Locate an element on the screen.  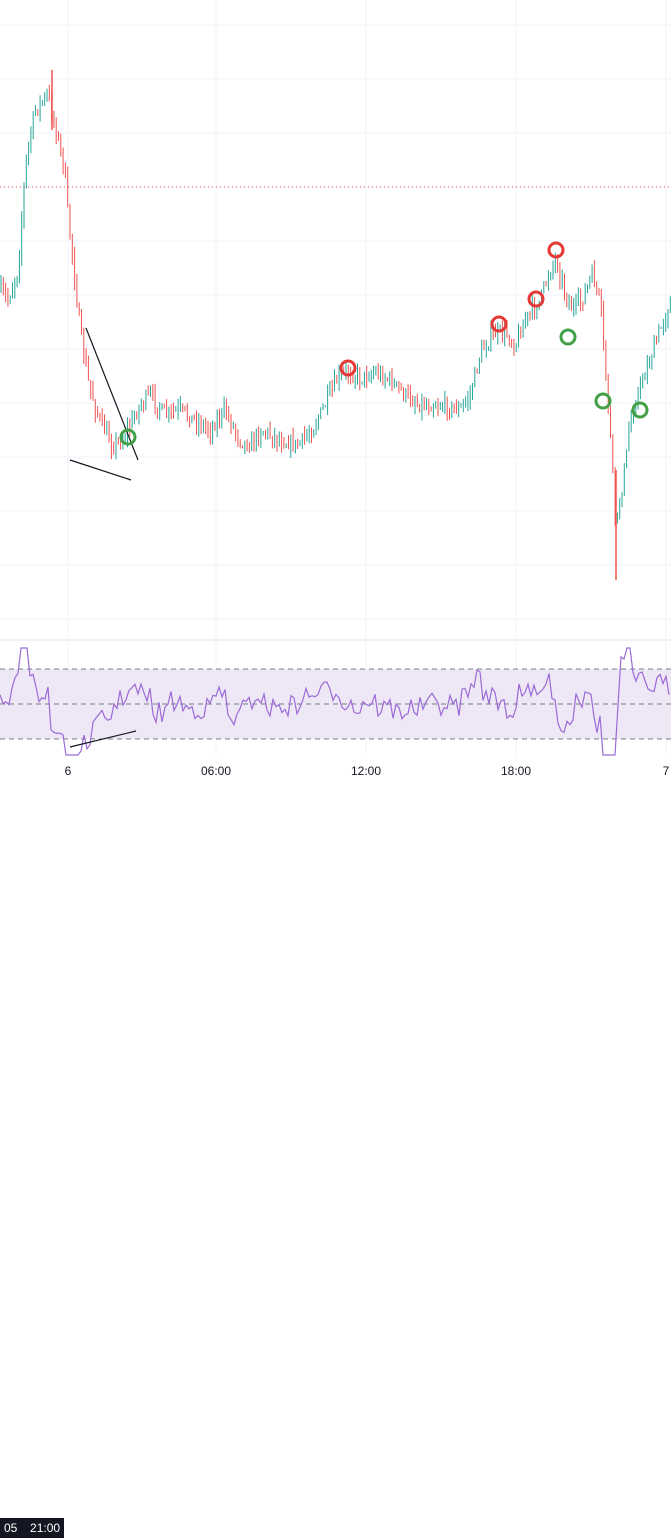
trendline-support is located at coordinates (100, 470).